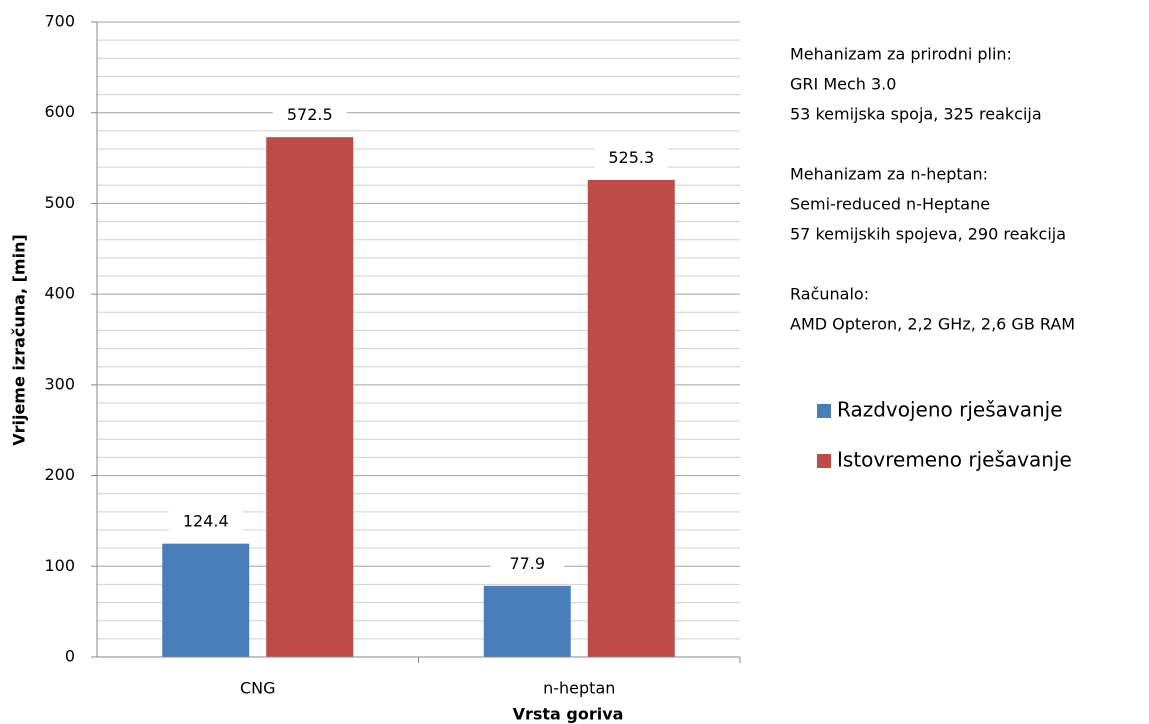 The height and width of the screenshot is (724, 1149). What do you see at coordinates (59, 565) in the screenshot?
I see `y-tick-label: 100` at bounding box center [59, 565].